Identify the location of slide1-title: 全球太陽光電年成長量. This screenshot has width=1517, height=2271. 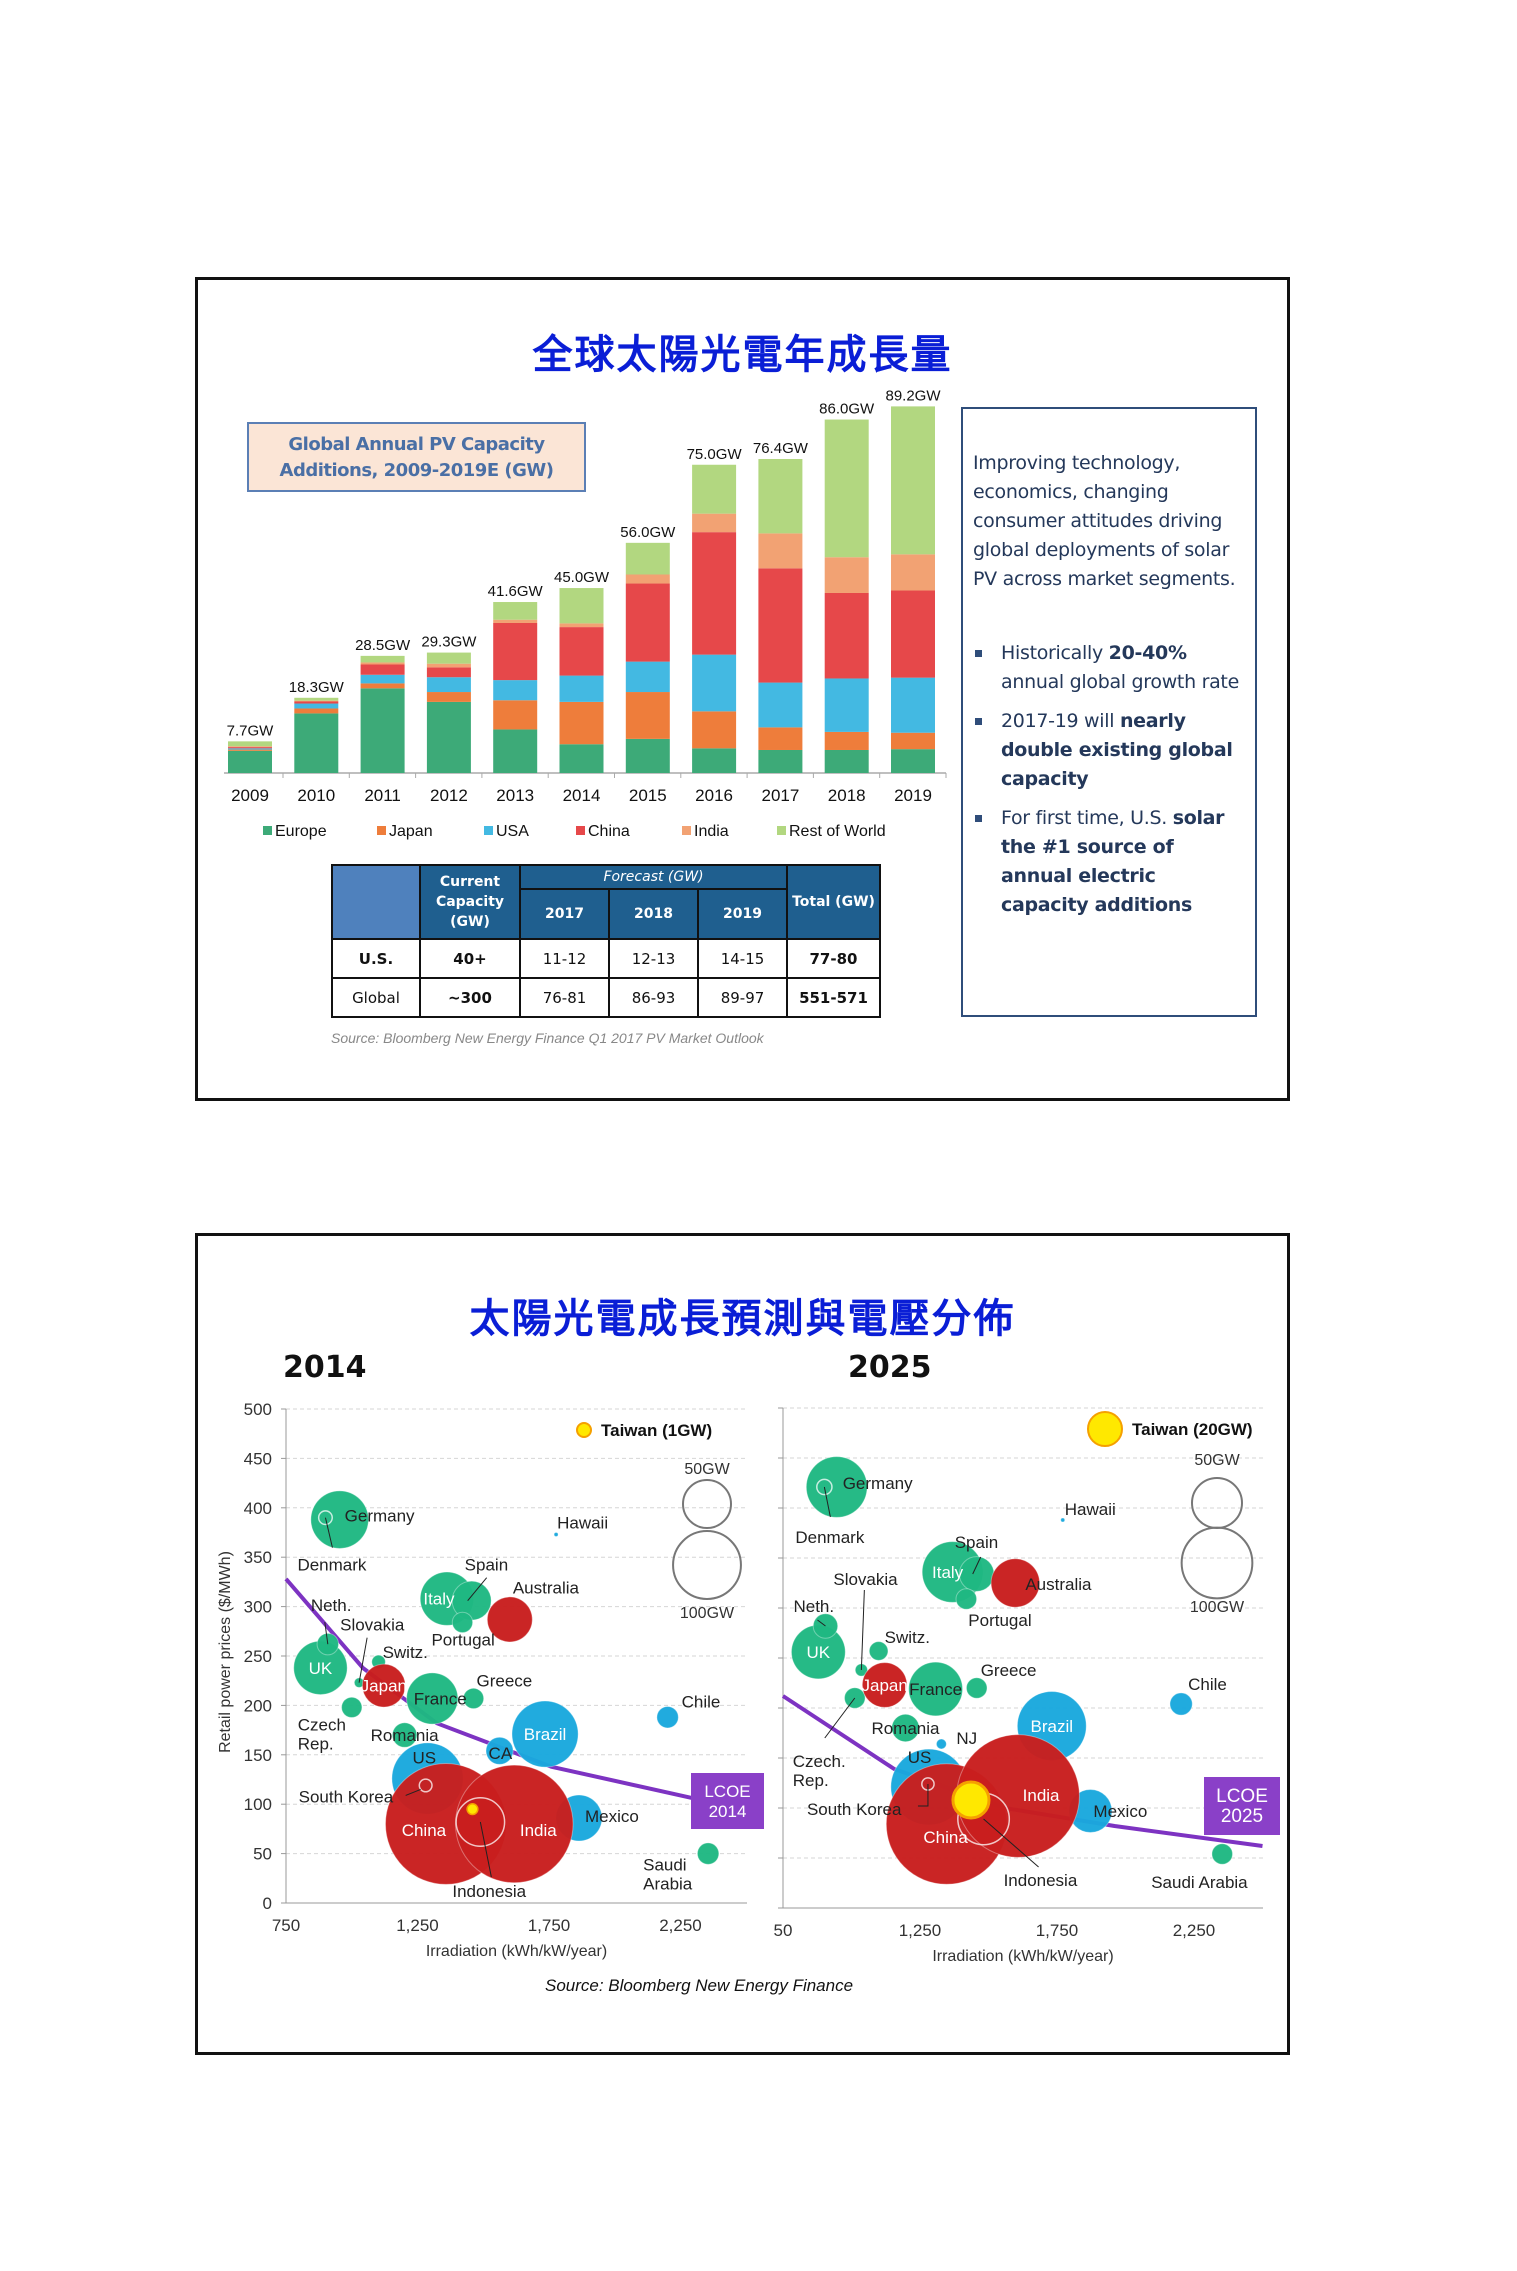
(742, 354).